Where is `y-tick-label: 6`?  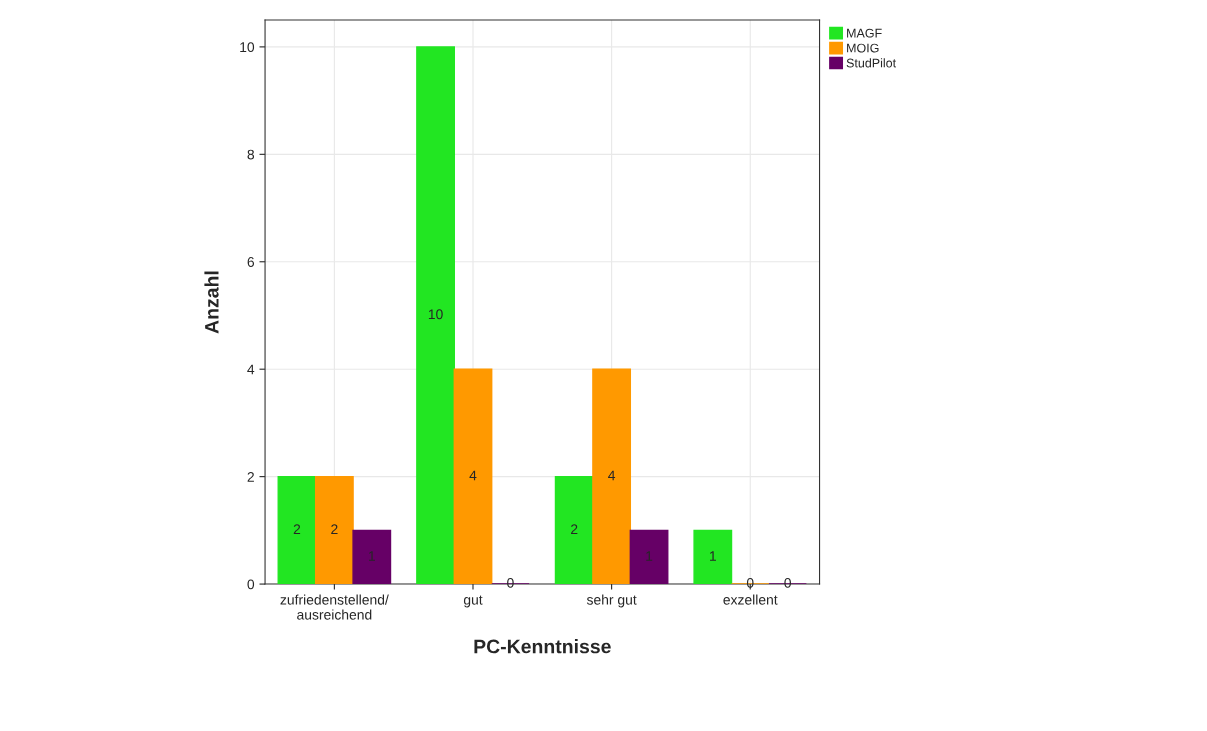 y-tick-label: 6 is located at coordinates (251, 262).